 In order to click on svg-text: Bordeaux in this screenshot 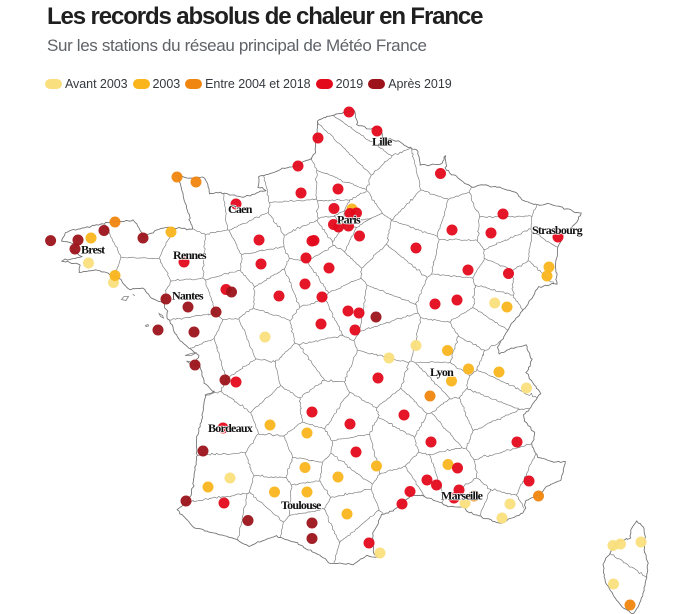, I will do `click(230, 428)`.